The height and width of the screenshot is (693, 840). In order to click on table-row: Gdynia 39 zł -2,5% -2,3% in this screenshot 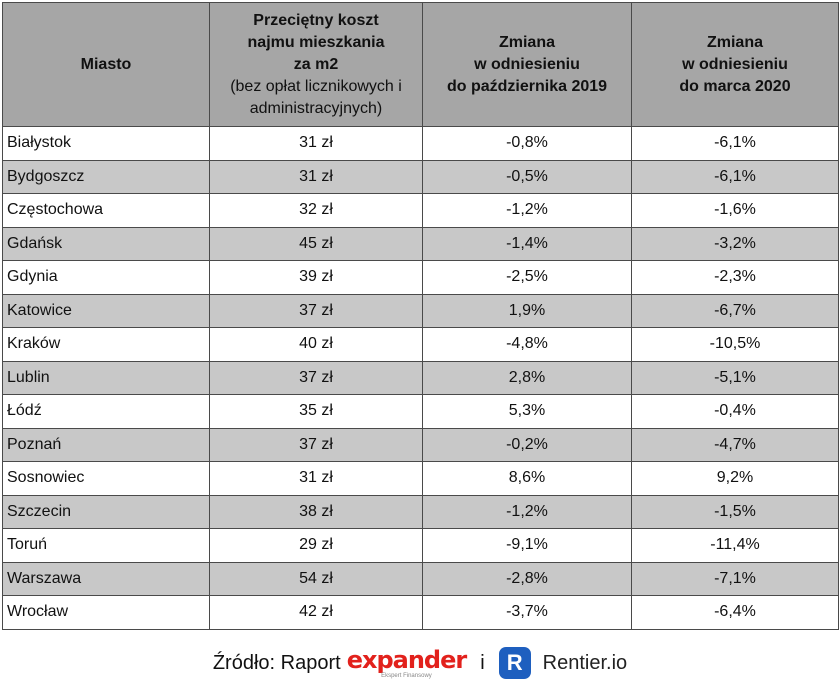, I will do `click(420, 277)`.